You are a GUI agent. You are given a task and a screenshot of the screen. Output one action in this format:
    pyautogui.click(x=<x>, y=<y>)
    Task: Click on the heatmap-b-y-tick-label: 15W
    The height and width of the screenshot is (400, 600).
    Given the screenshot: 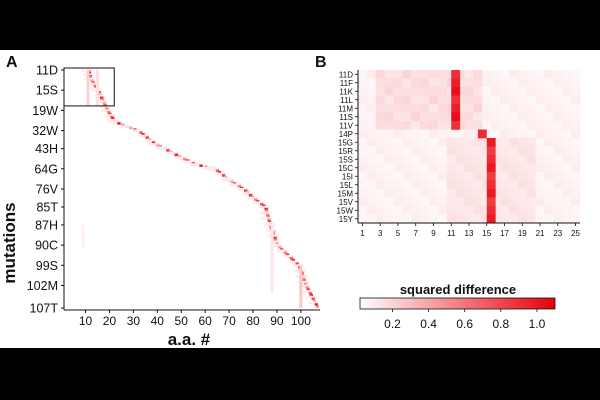 What is the action you would take?
    pyautogui.click(x=345, y=210)
    